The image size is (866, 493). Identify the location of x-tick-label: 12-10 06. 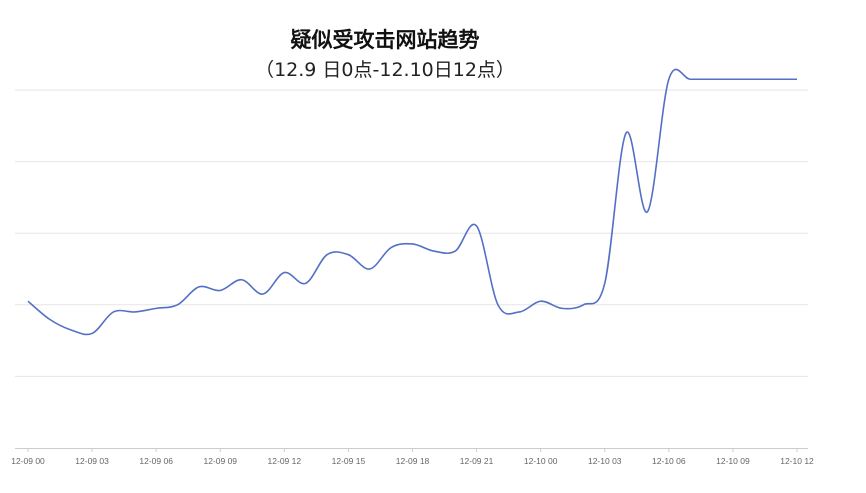
(669, 461).